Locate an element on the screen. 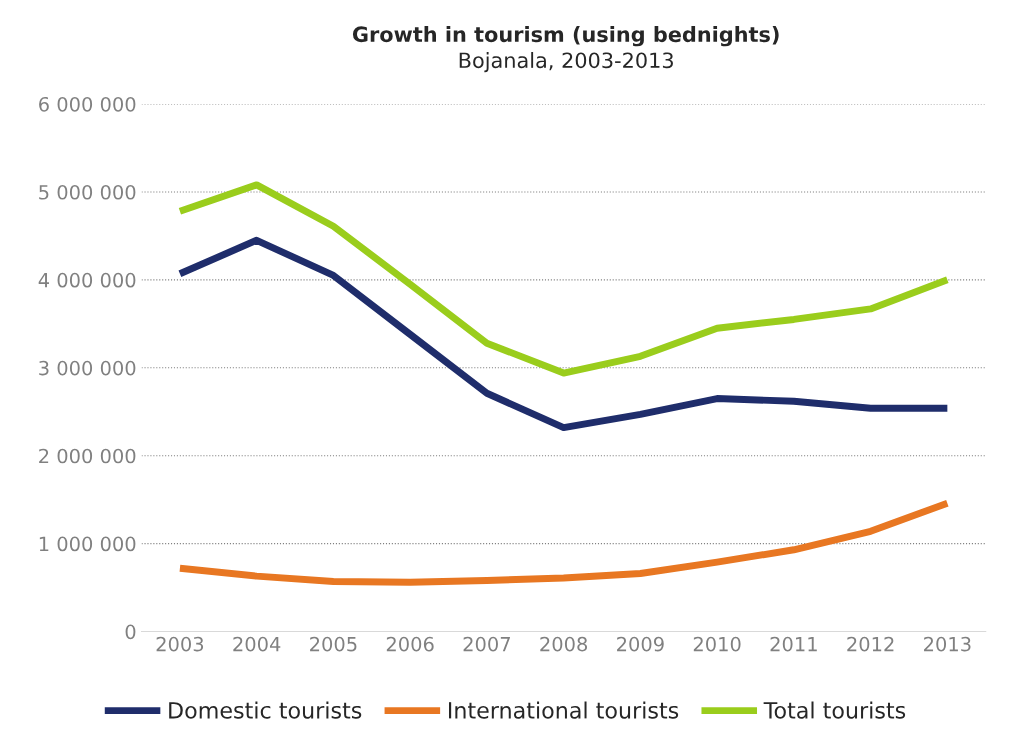  y-tick-label: 1 000 000 is located at coordinates (87, 544).